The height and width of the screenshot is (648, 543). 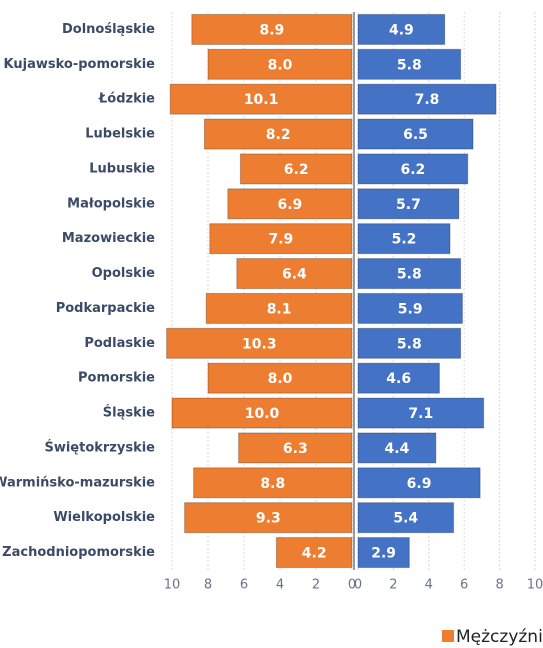 What do you see at coordinates (129, 413) in the screenshot?
I see `category-label: Śląskie` at bounding box center [129, 413].